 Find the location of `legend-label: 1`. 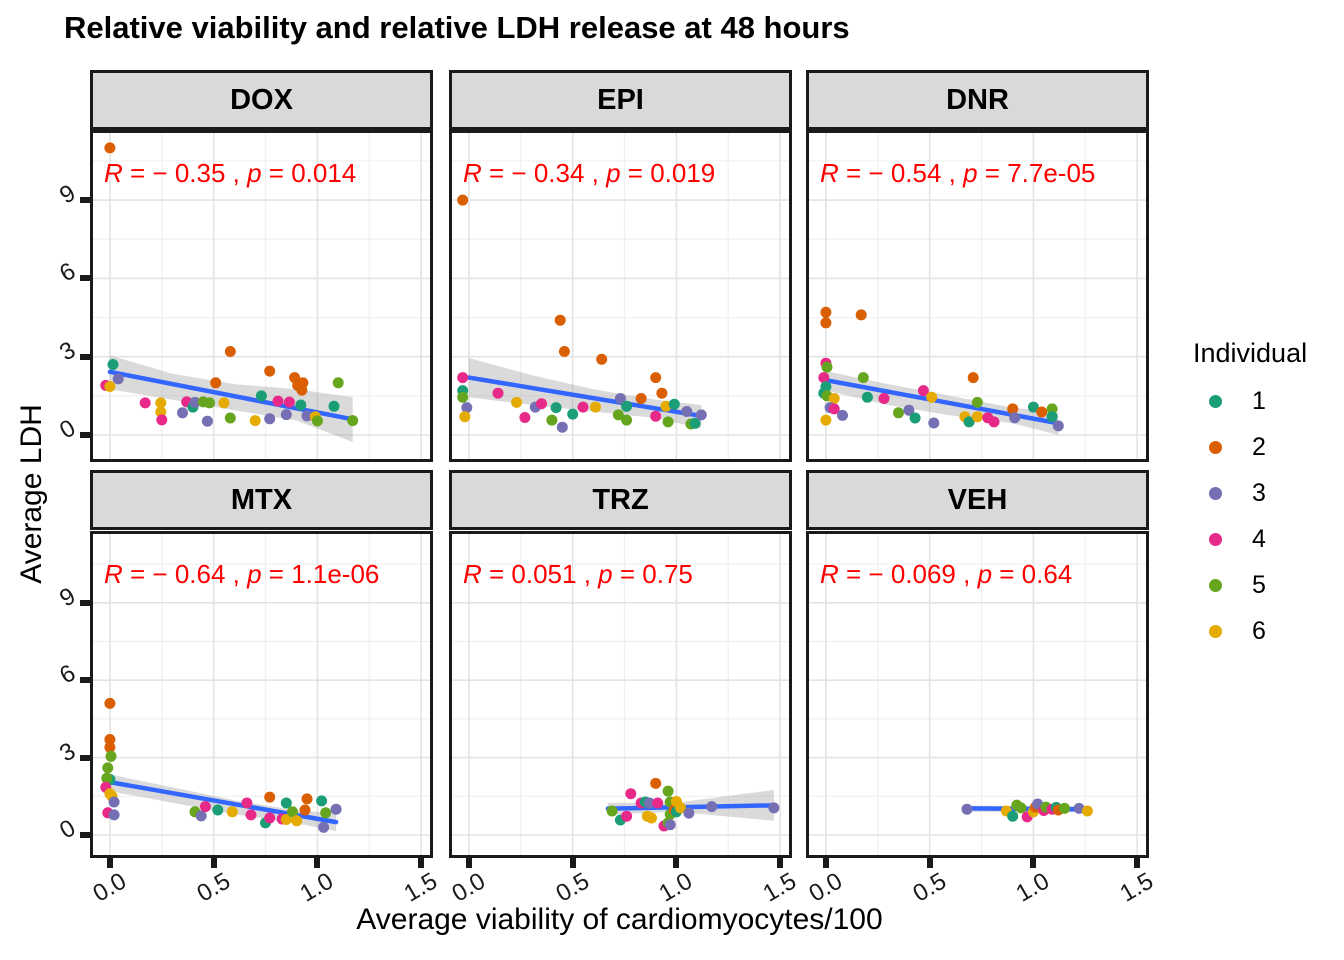

legend-label: 1 is located at coordinates (1259, 401).